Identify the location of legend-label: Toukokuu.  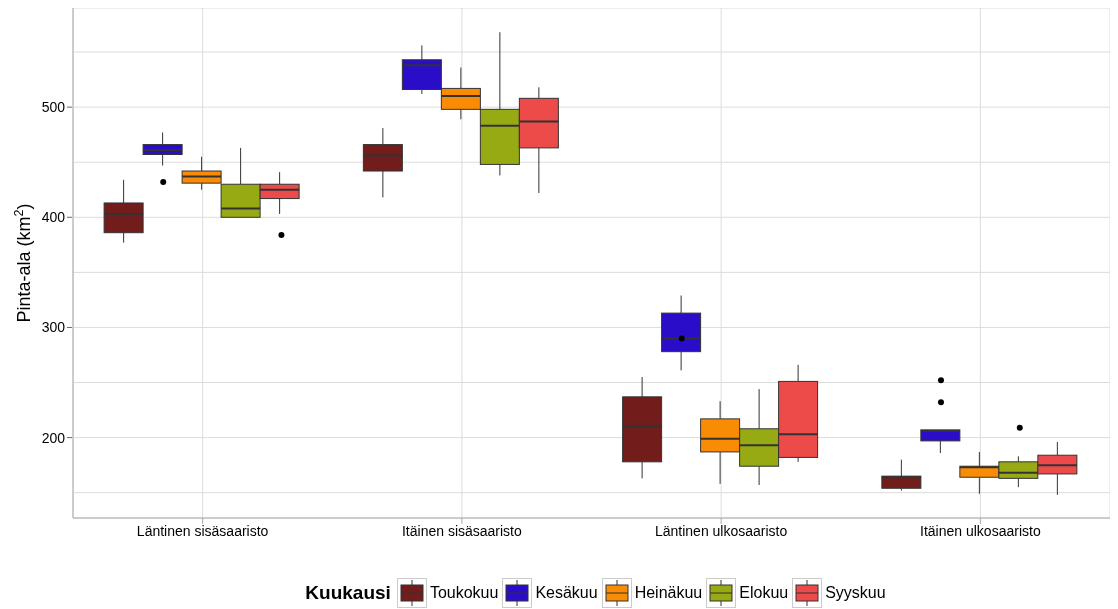
(463, 593).